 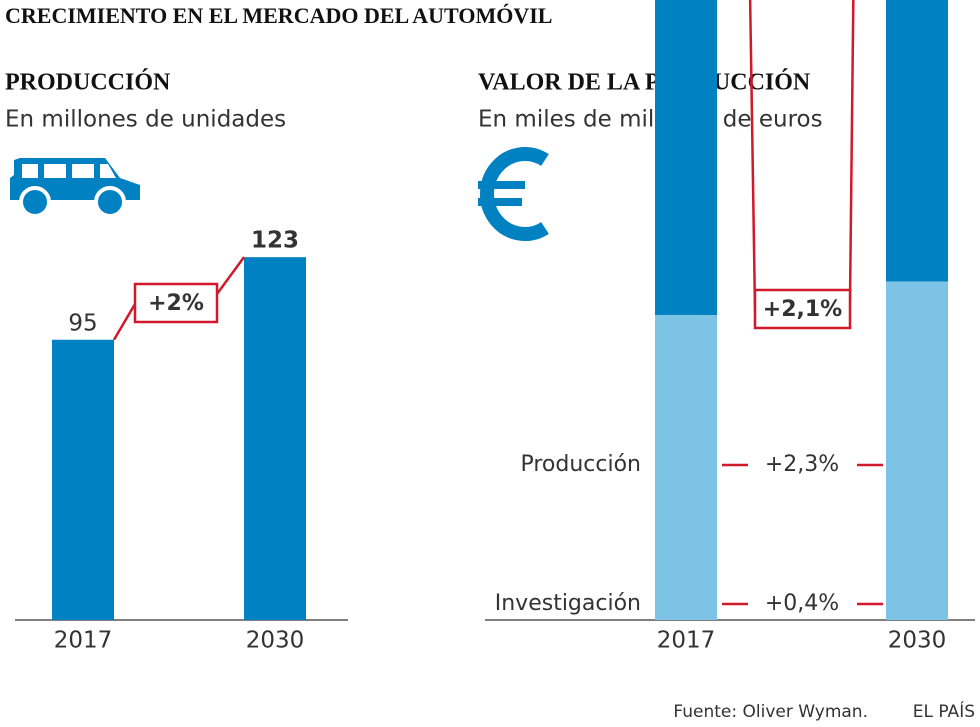 What do you see at coordinates (644, 82) in the screenshot?
I see `chart-title: VALOR DE LA PRODUCCIÓN` at bounding box center [644, 82].